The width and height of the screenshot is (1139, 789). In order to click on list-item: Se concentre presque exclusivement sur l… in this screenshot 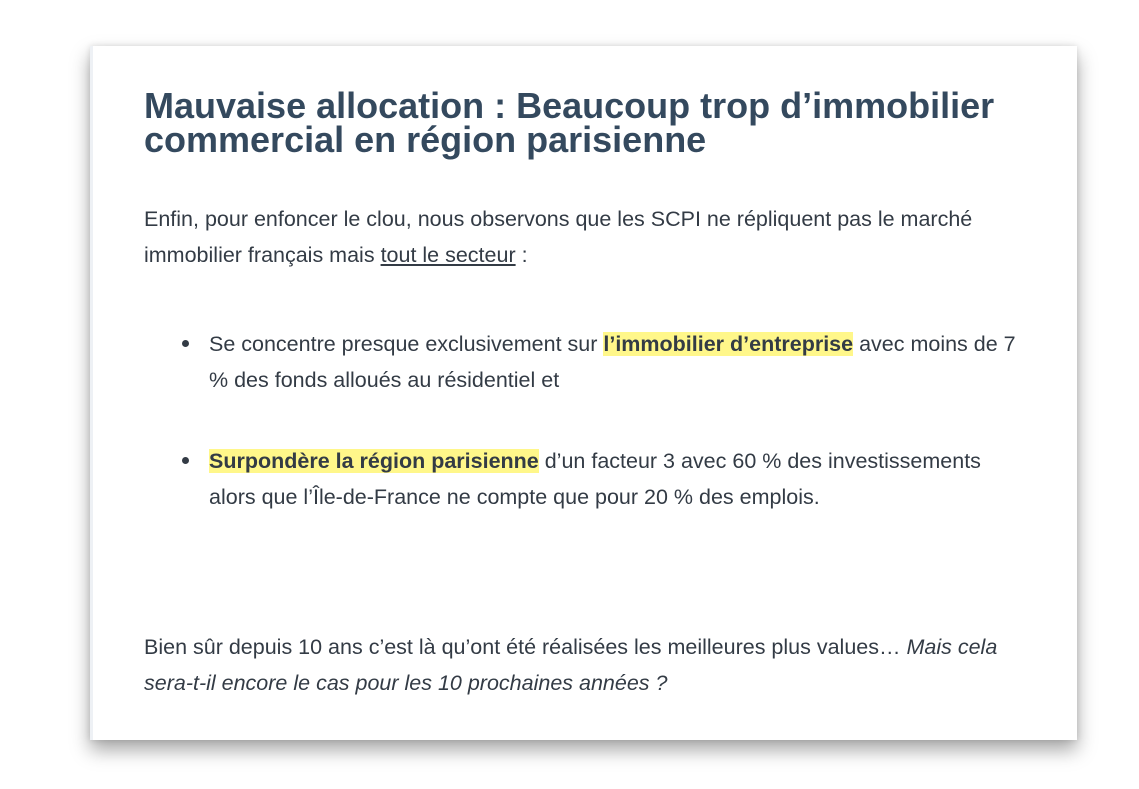, I will do `click(602, 362)`.